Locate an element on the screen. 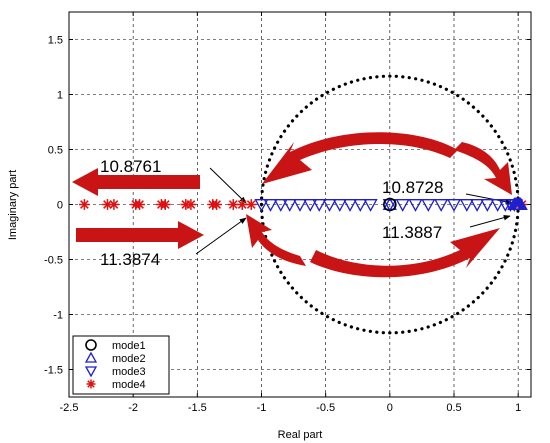 The height and width of the screenshot is (443, 550). y-tick-label: 1.5 is located at coordinates (55, 41).